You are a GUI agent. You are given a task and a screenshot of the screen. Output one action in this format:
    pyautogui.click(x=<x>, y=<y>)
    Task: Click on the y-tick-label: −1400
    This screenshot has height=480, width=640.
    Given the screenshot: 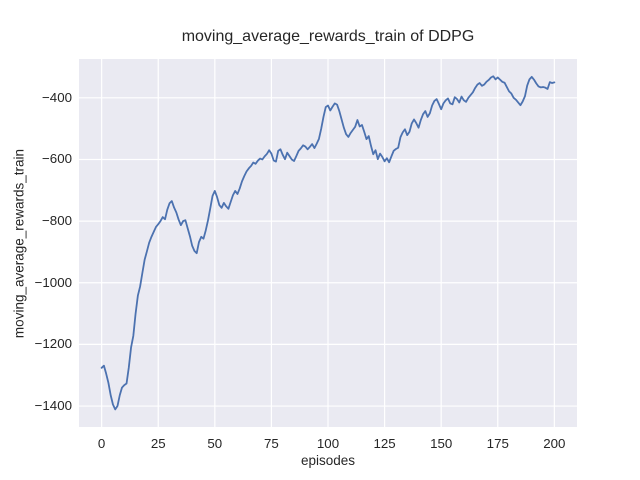 What is the action you would take?
    pyautogui.click(x=53, y=406)
    